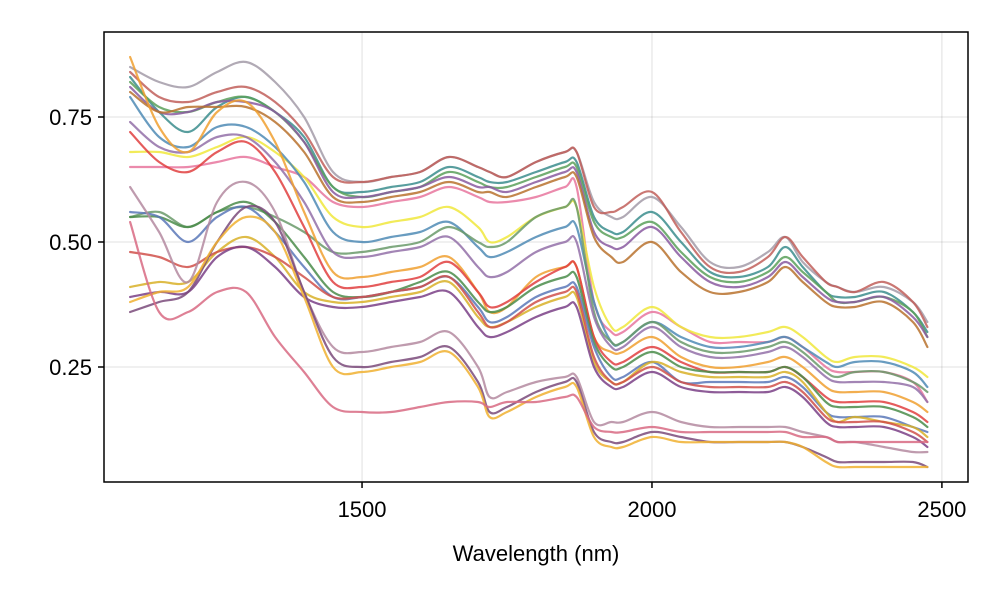 This screenshot has height=600, width=1000. Describe the element at coordinates (651, 509) in the screenshot. I see `x-tick-label: 2000` at that location.